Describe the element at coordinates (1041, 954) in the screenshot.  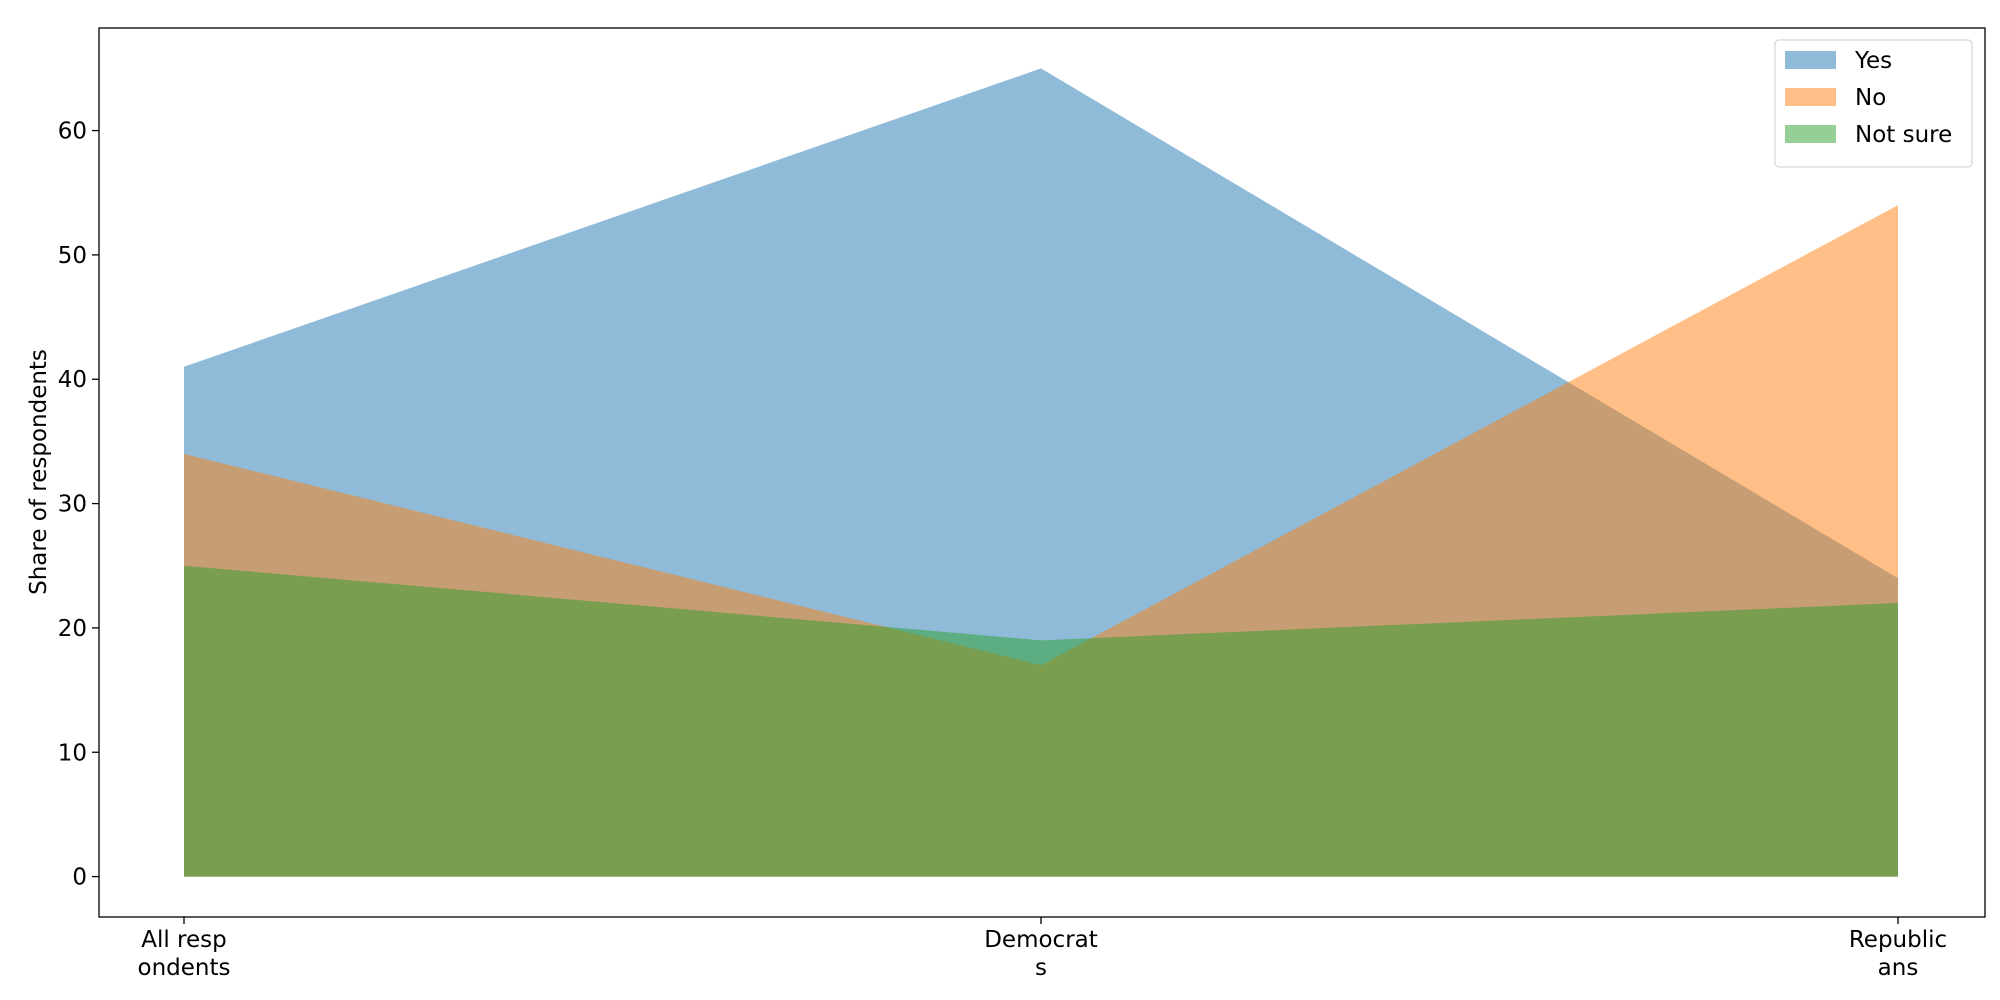
I see `x-tick-label: Democrat s` at that location.